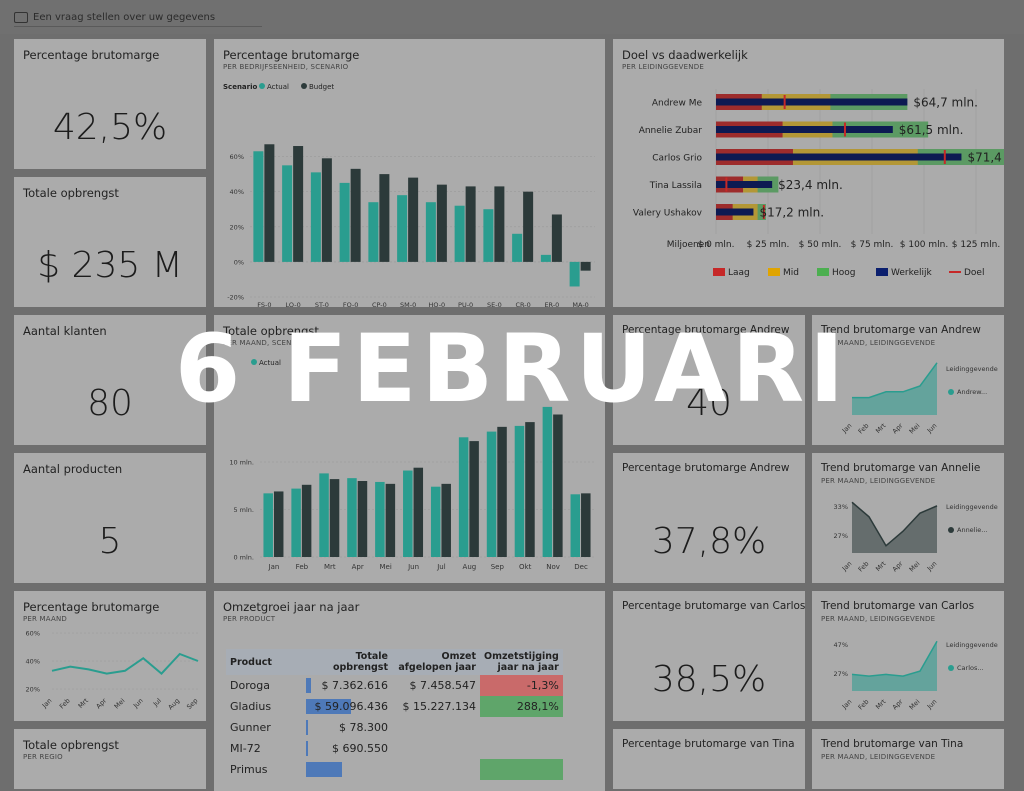 The image size is (1024, 791). What do you see at coordinates (677, 159) in the screenshot?
I see `row-label: Carlos Grio` at bounding box center [677, 159].